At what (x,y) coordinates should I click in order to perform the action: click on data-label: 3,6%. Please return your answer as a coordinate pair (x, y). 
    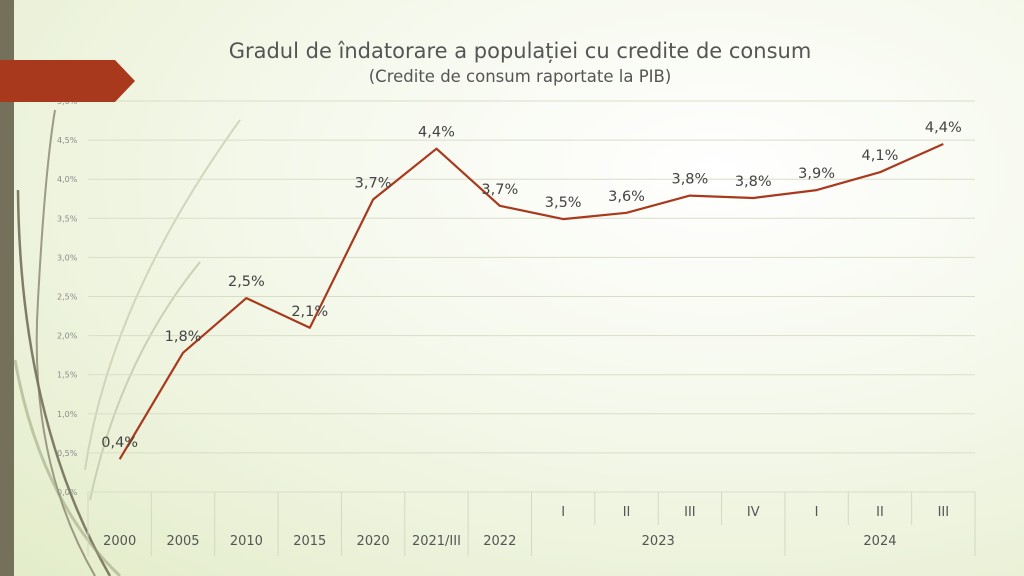
    Looking at the image, I should click on (626, 197).